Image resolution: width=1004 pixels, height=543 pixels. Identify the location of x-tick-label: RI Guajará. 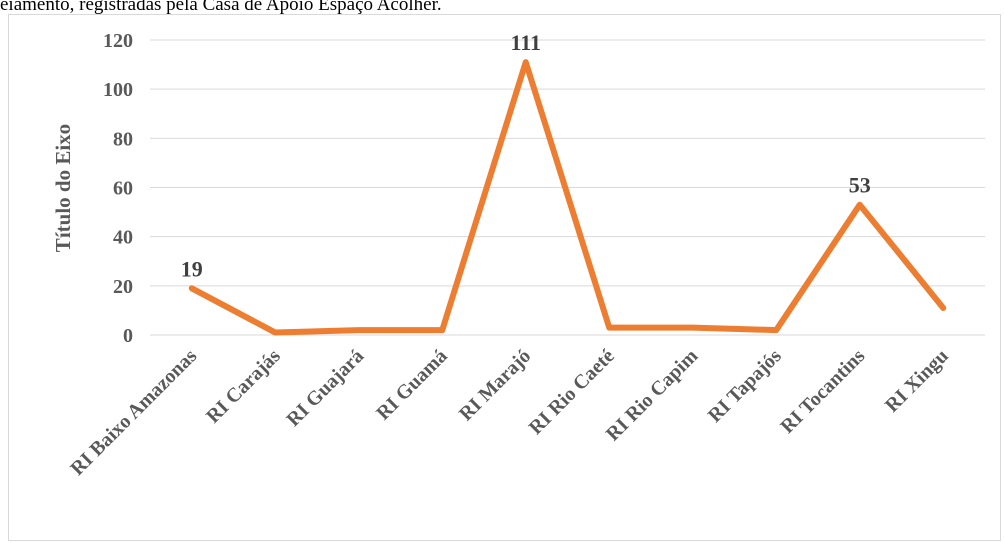
(325, 388).